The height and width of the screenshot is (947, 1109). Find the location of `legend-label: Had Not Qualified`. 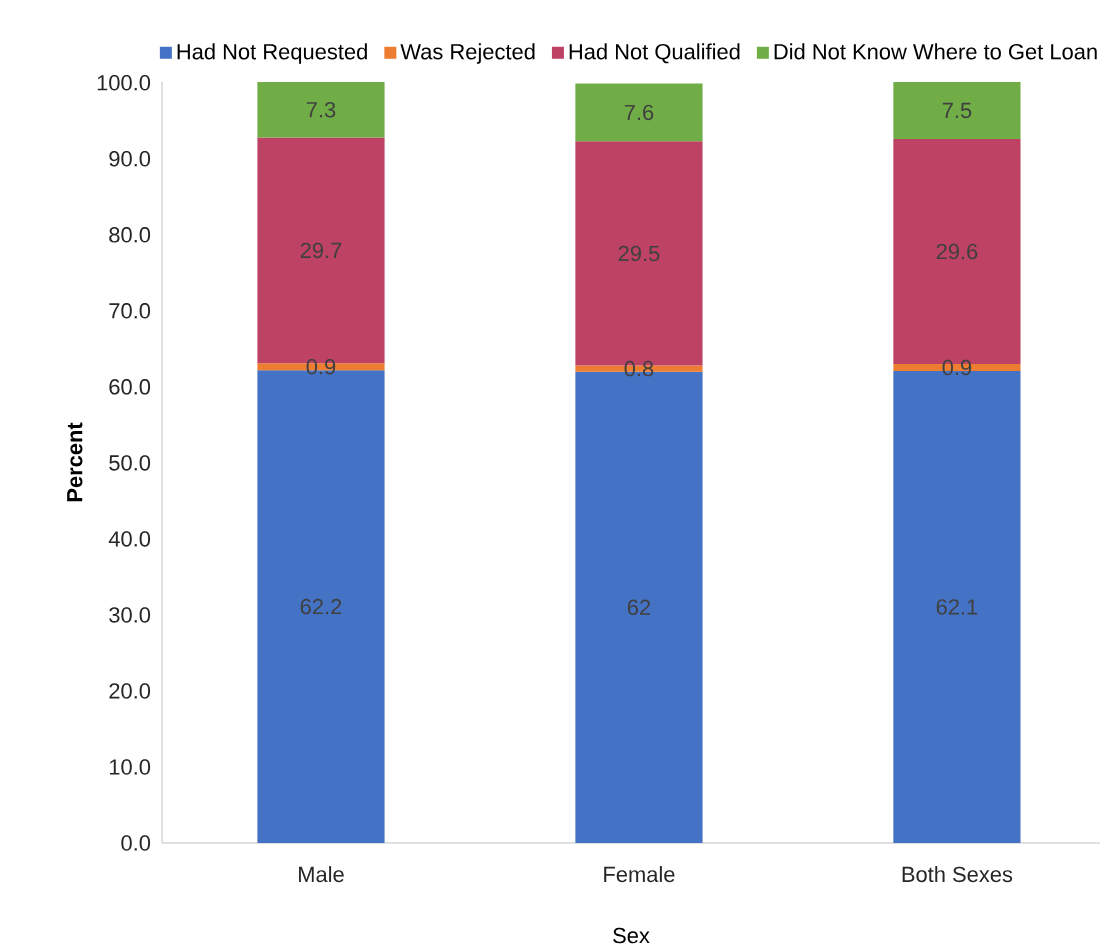

legend-label: Had Not Qualified is located at coordinates (654, 53).